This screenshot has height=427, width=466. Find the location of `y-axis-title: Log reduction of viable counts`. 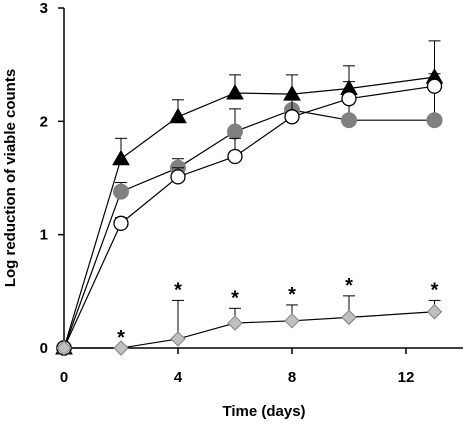

y-axis-title: Log reduction of viable counts is located at coordinates (10, 178).